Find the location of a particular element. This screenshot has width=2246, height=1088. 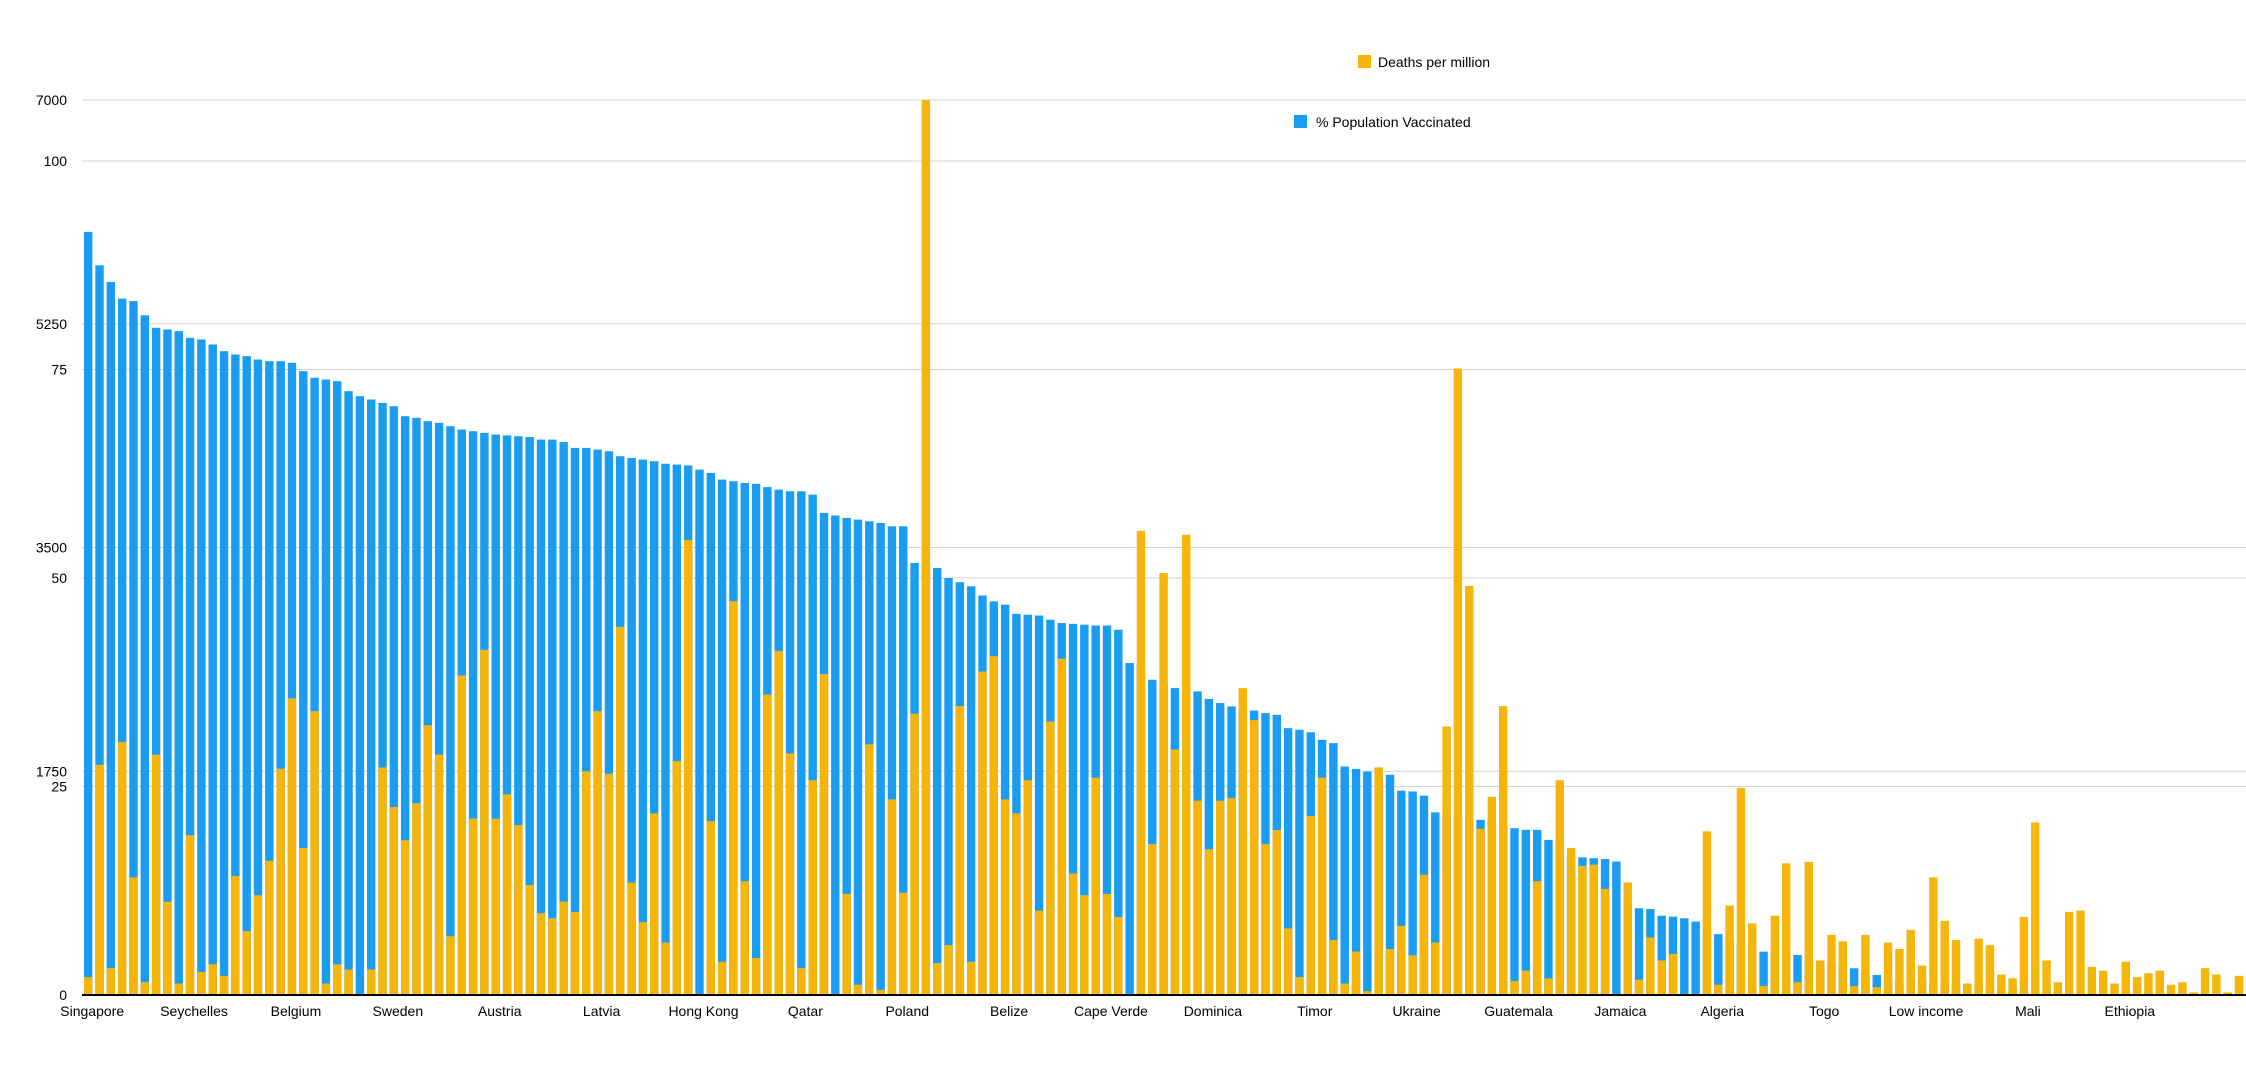

y-left-tick-label: 7000 is located at coordinates (51, 100).